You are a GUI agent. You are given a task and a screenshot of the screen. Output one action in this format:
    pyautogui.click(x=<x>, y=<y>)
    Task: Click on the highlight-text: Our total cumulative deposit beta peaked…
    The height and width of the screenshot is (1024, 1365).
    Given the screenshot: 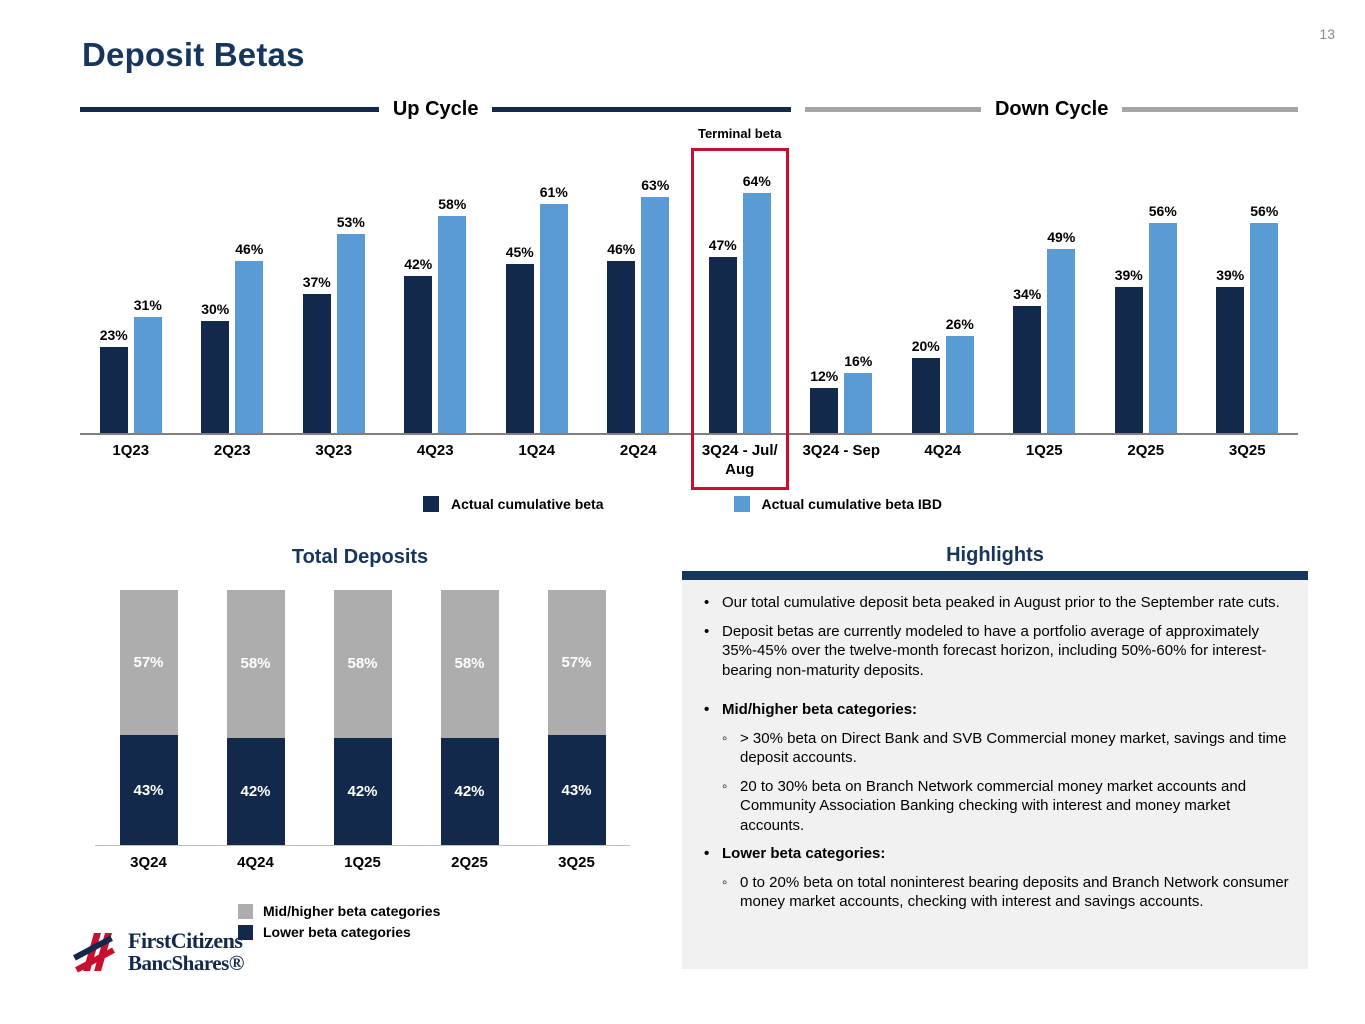 What is the action you would take?
    pyautogui.click(x=1001, y=602)
    